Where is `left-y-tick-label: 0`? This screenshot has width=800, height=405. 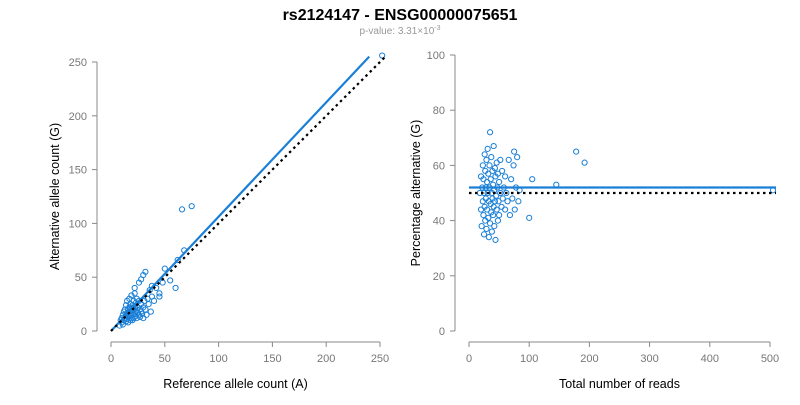
left-y-tick-label: 0 is located at coordinates (84, 332).